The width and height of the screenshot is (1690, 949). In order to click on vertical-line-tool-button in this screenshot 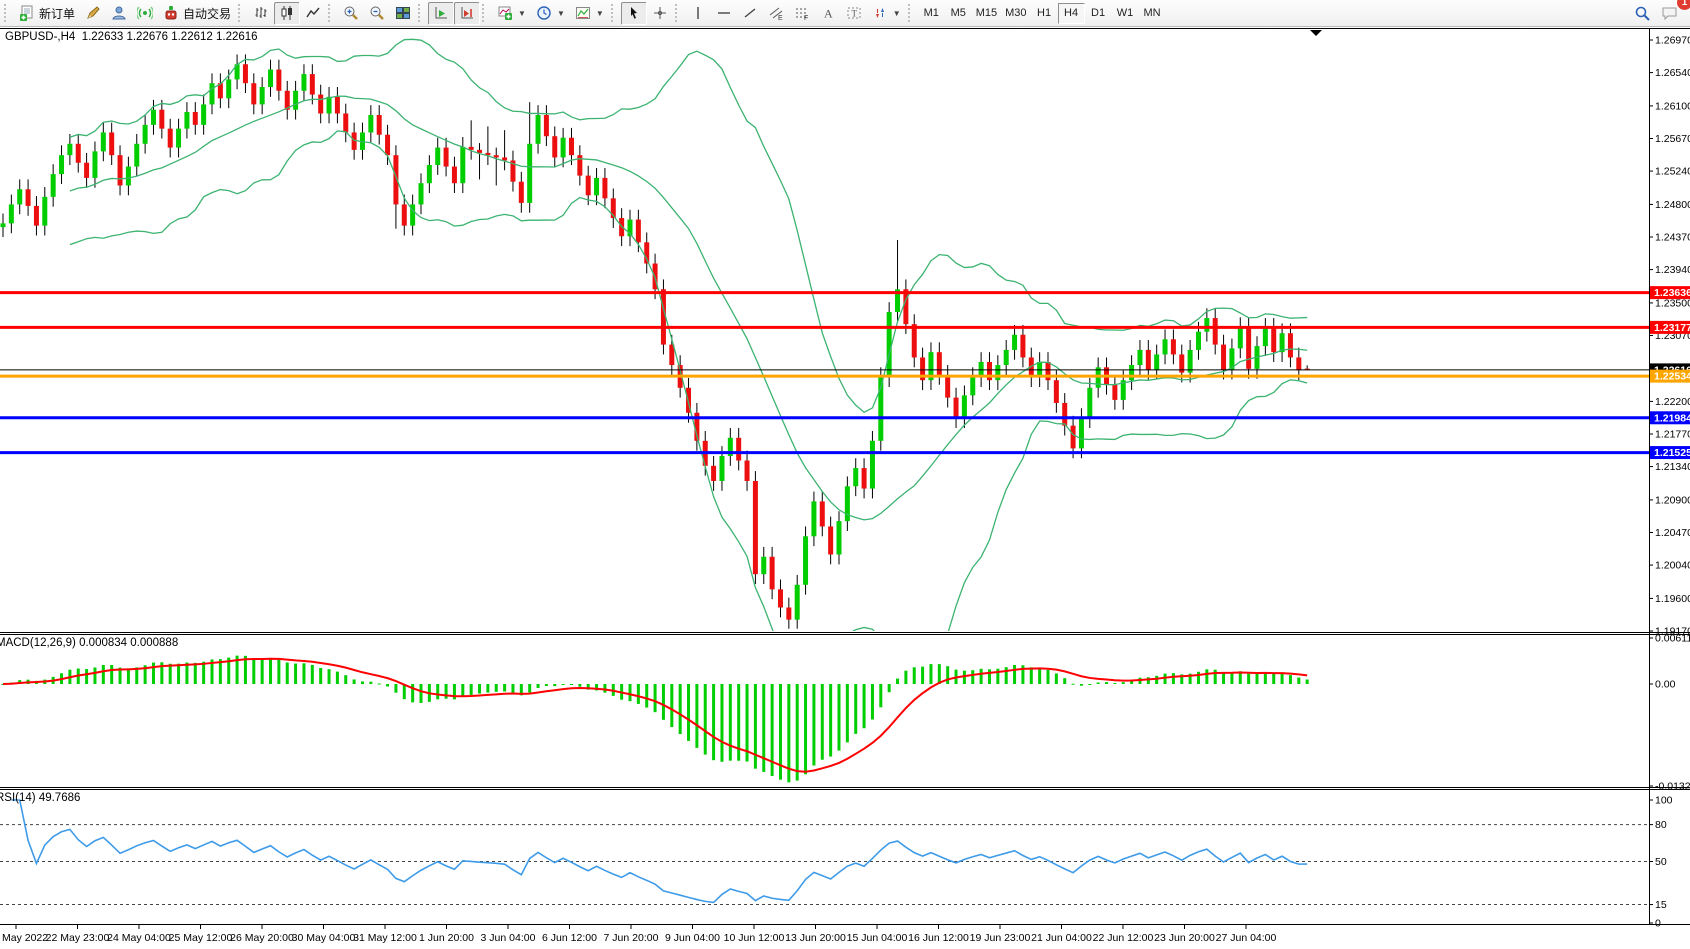, I will do `click(698, 13)`.